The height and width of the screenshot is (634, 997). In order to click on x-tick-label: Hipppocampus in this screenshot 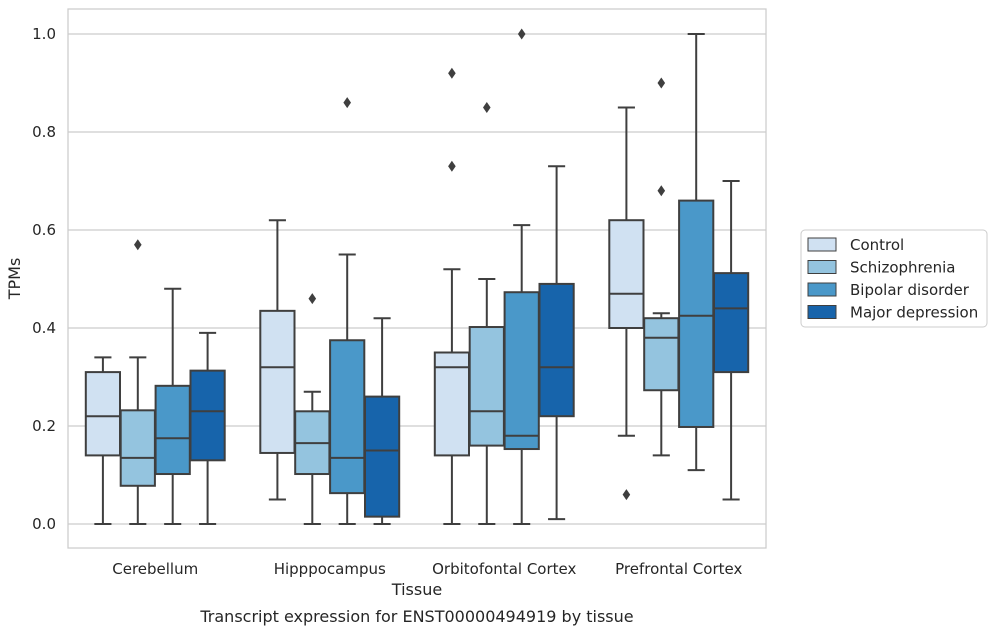, I will do `click(330, 569)`.